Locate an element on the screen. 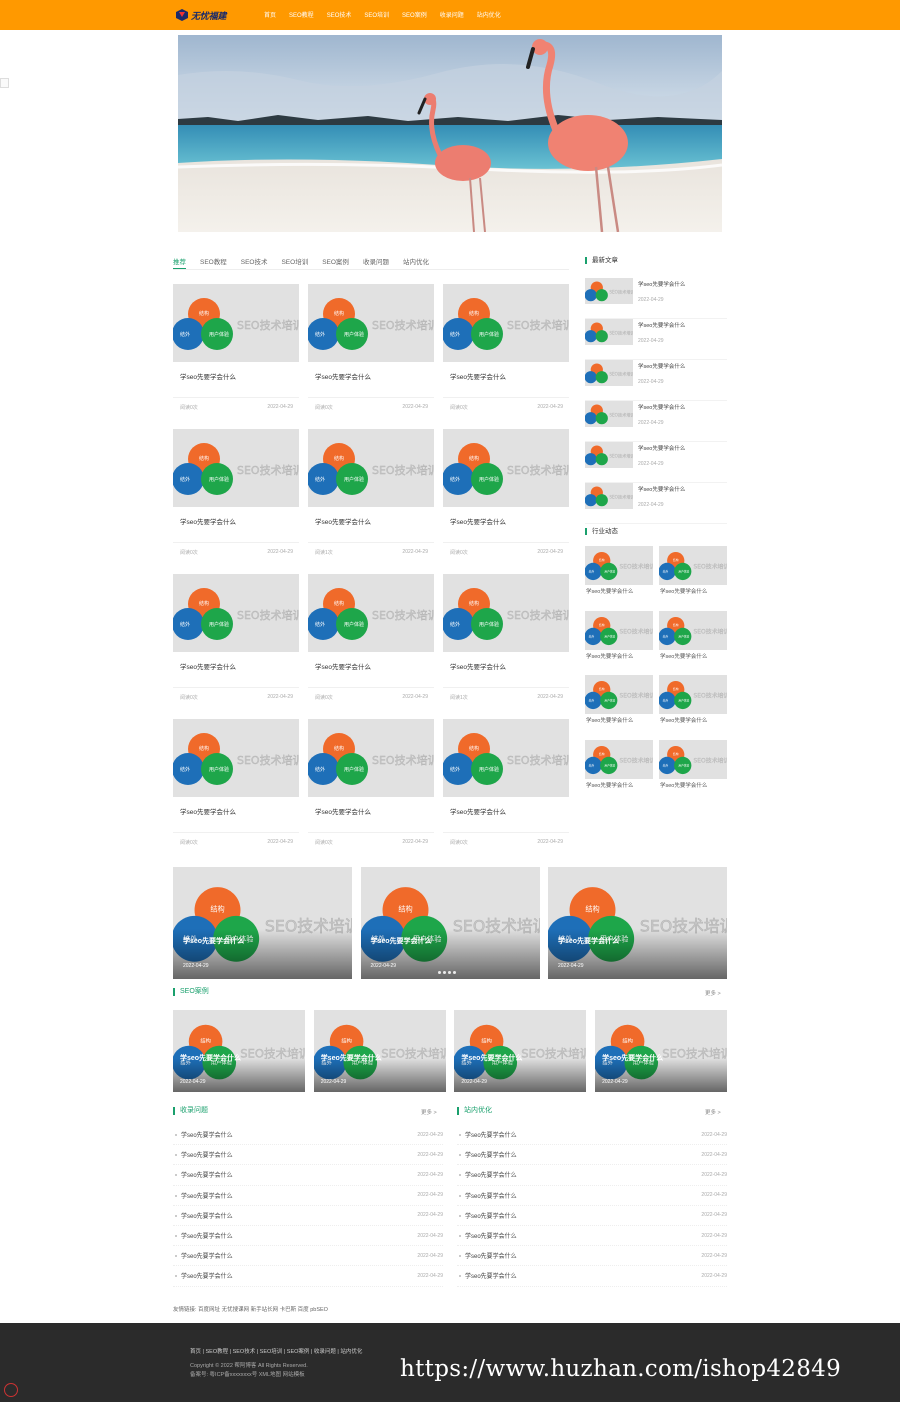 This screenshot has width=900, height=1402. nav-item: SEO技术 is located at coordinates (339, 16).